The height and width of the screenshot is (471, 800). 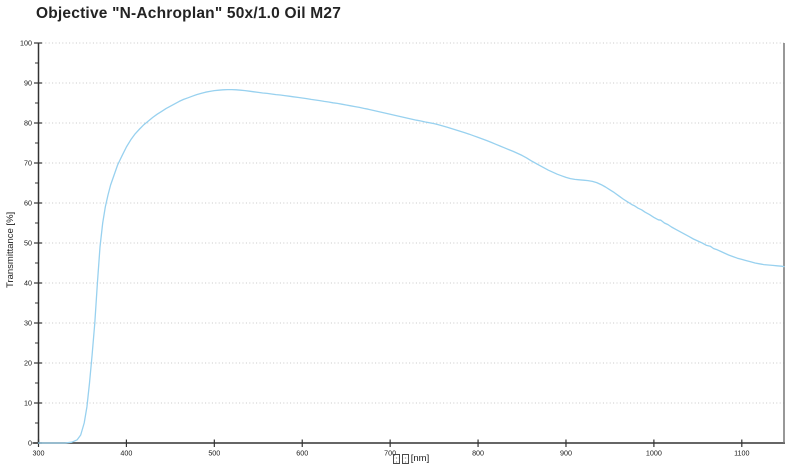 I want to click on y-tick-label: 30, so click(x=28, y=323).